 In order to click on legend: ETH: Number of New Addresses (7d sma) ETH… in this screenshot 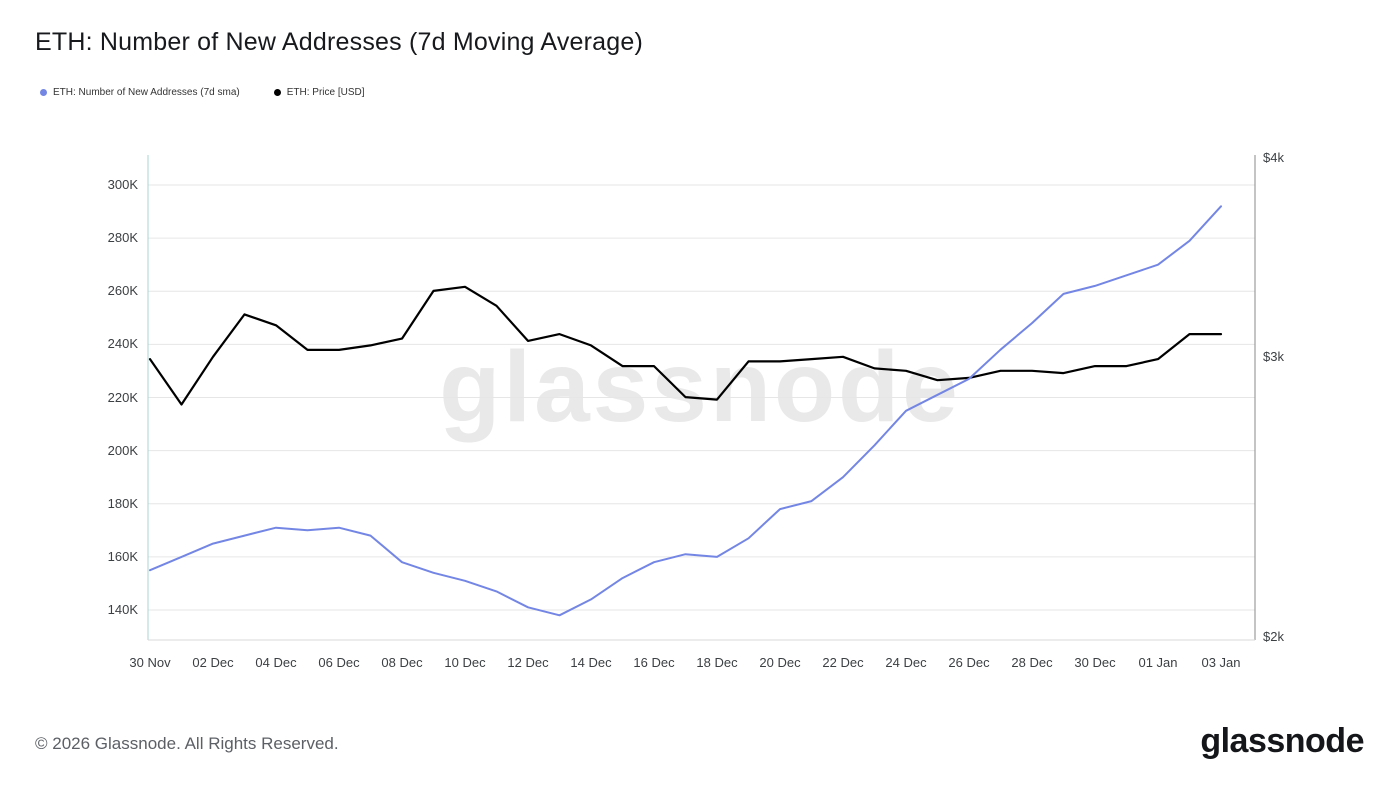, I will do `click(202, 92)`.